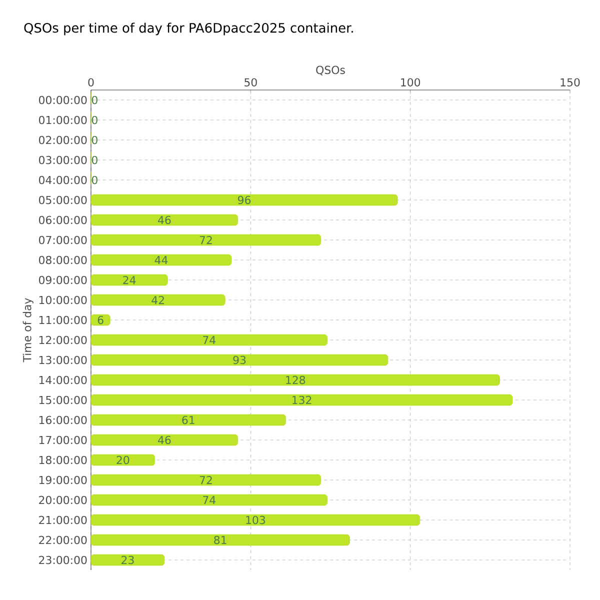 The height and width of the screenshot is (600, 600). What do you see at coordinates (158, 300) in the screenshot?
I see `data-label: 42` at bounding box center [158, 300].